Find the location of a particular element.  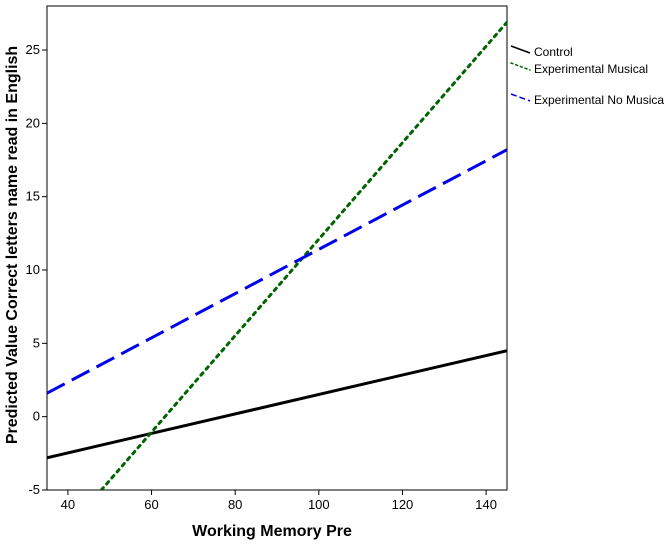

x-tick-label: 40 is located at coordinates (68, 504).